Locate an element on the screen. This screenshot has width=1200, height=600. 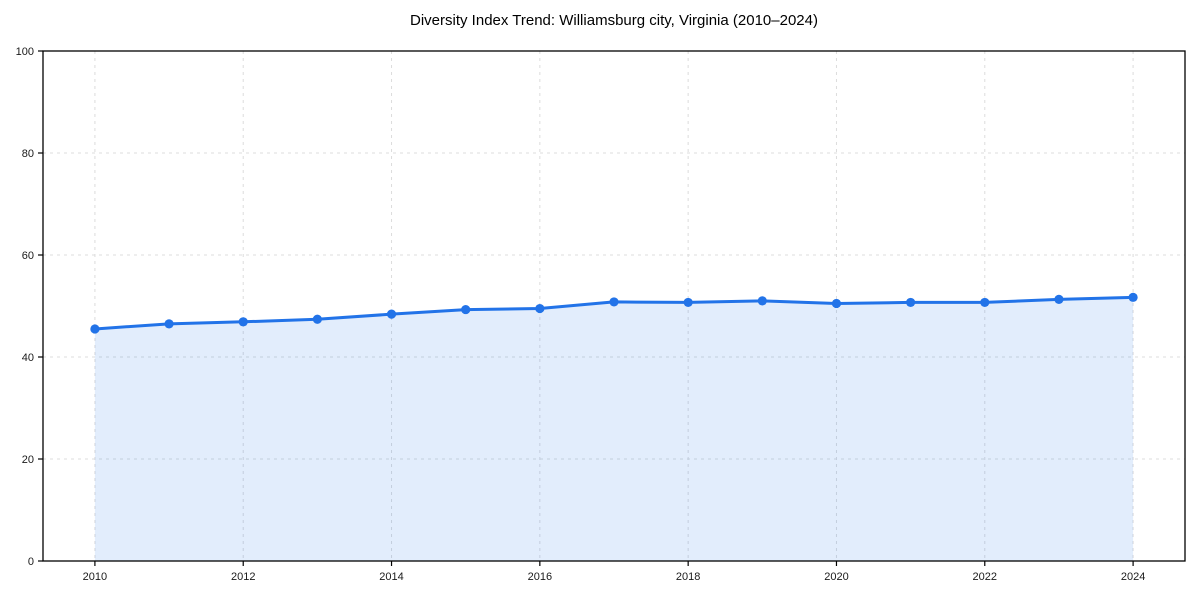
data-points is located at coordinates (614, 313).